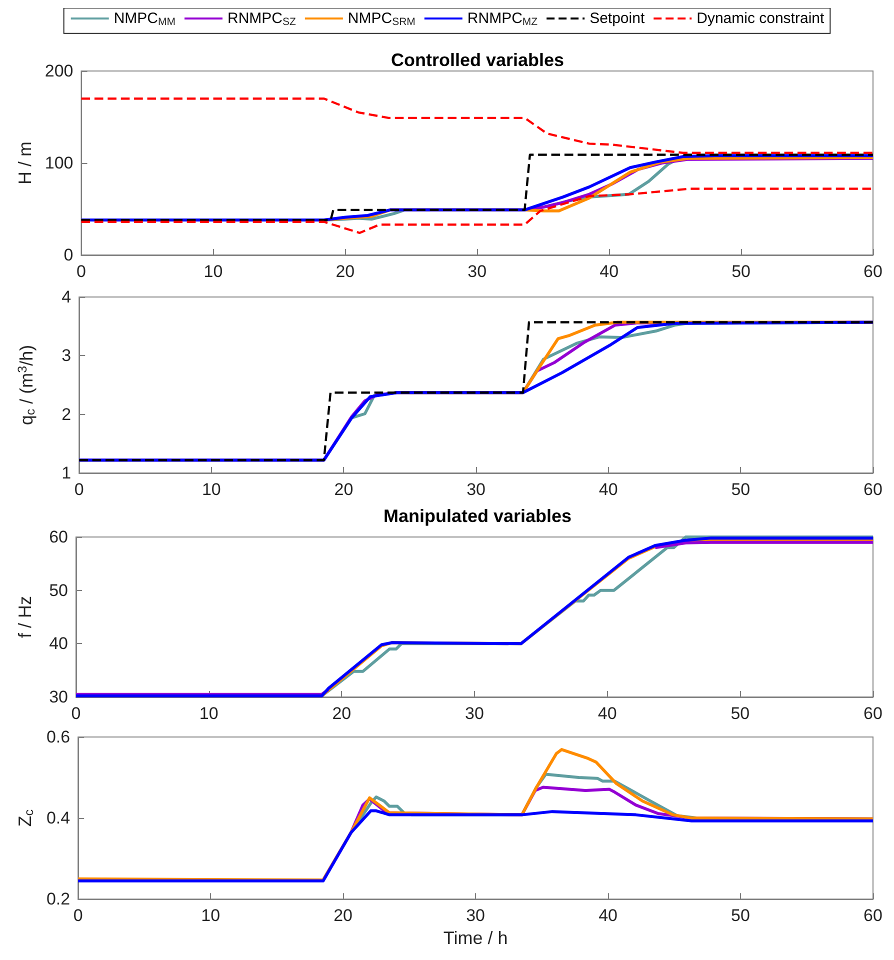 This screenshot has height=960, width=894. What do you see at coordinates (81, 271) in the screenshot?
I see `x-tick-label: 0` at bounding box center [81, 271].